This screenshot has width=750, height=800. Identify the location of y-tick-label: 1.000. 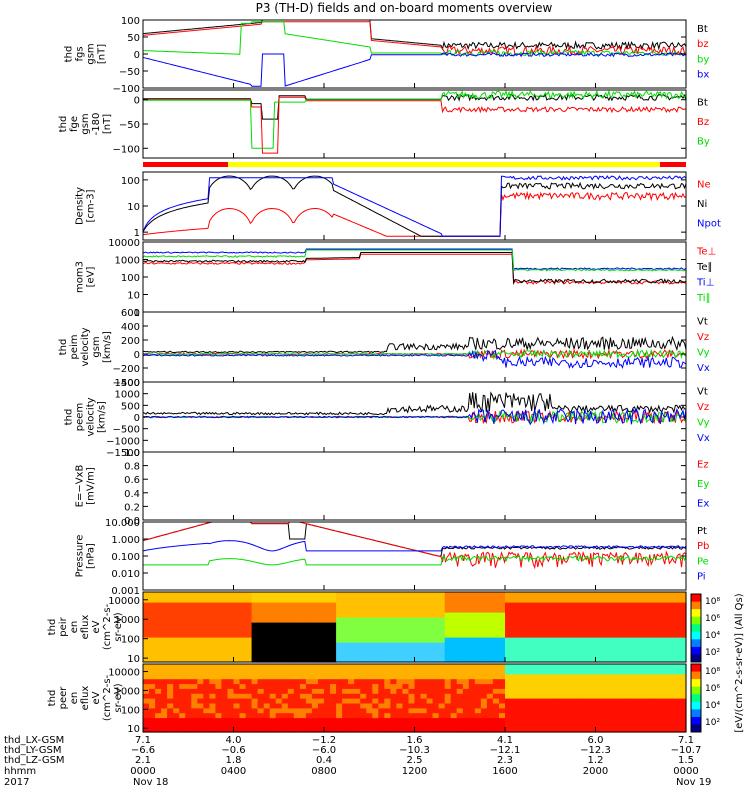
(125, 540).